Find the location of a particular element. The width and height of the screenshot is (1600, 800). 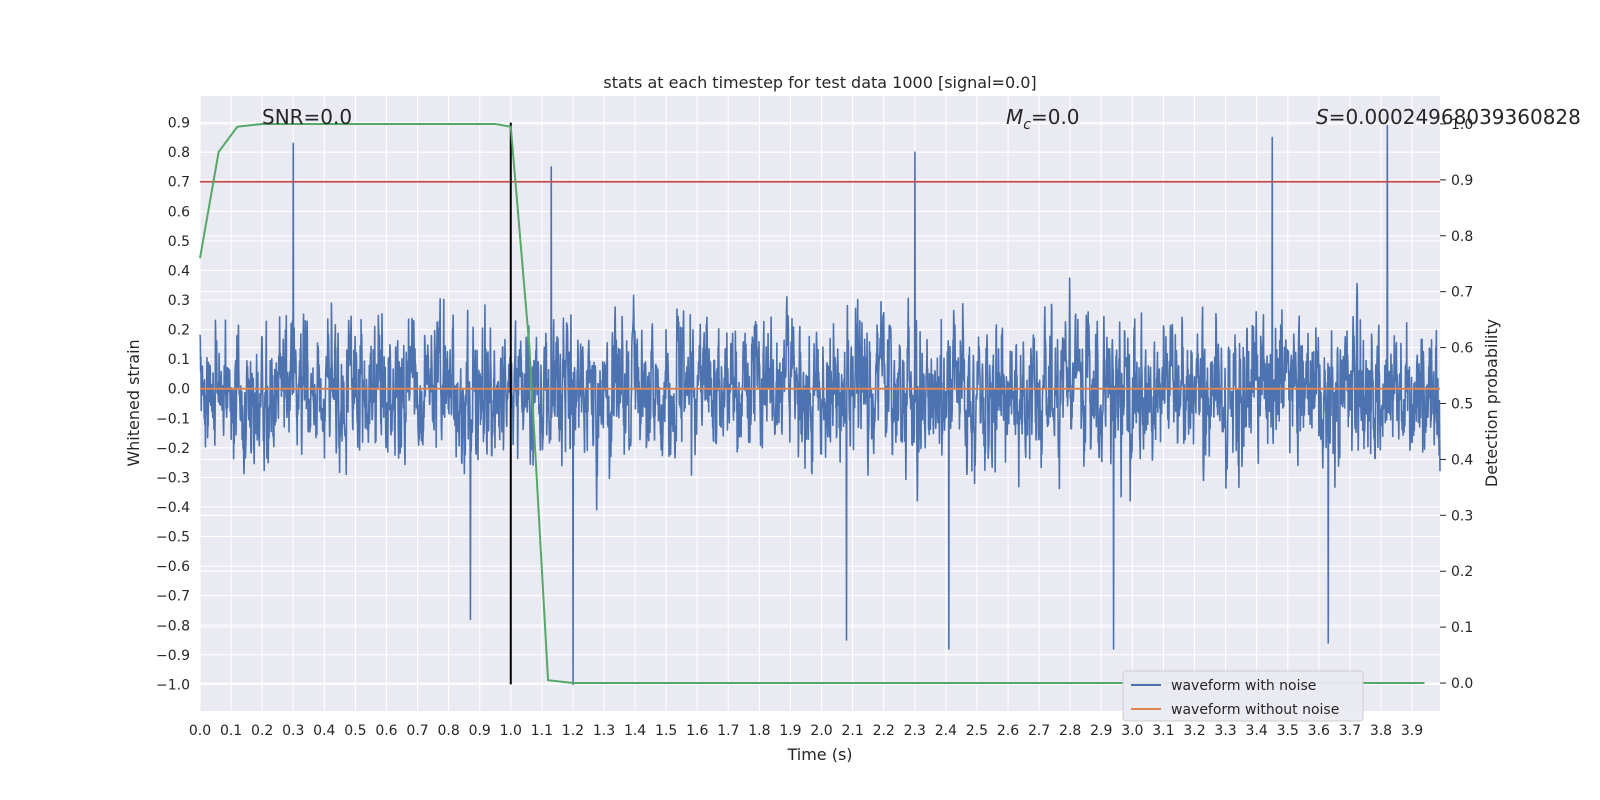

x-tick-label: 2.6 is located at coordinates (1008, 731).